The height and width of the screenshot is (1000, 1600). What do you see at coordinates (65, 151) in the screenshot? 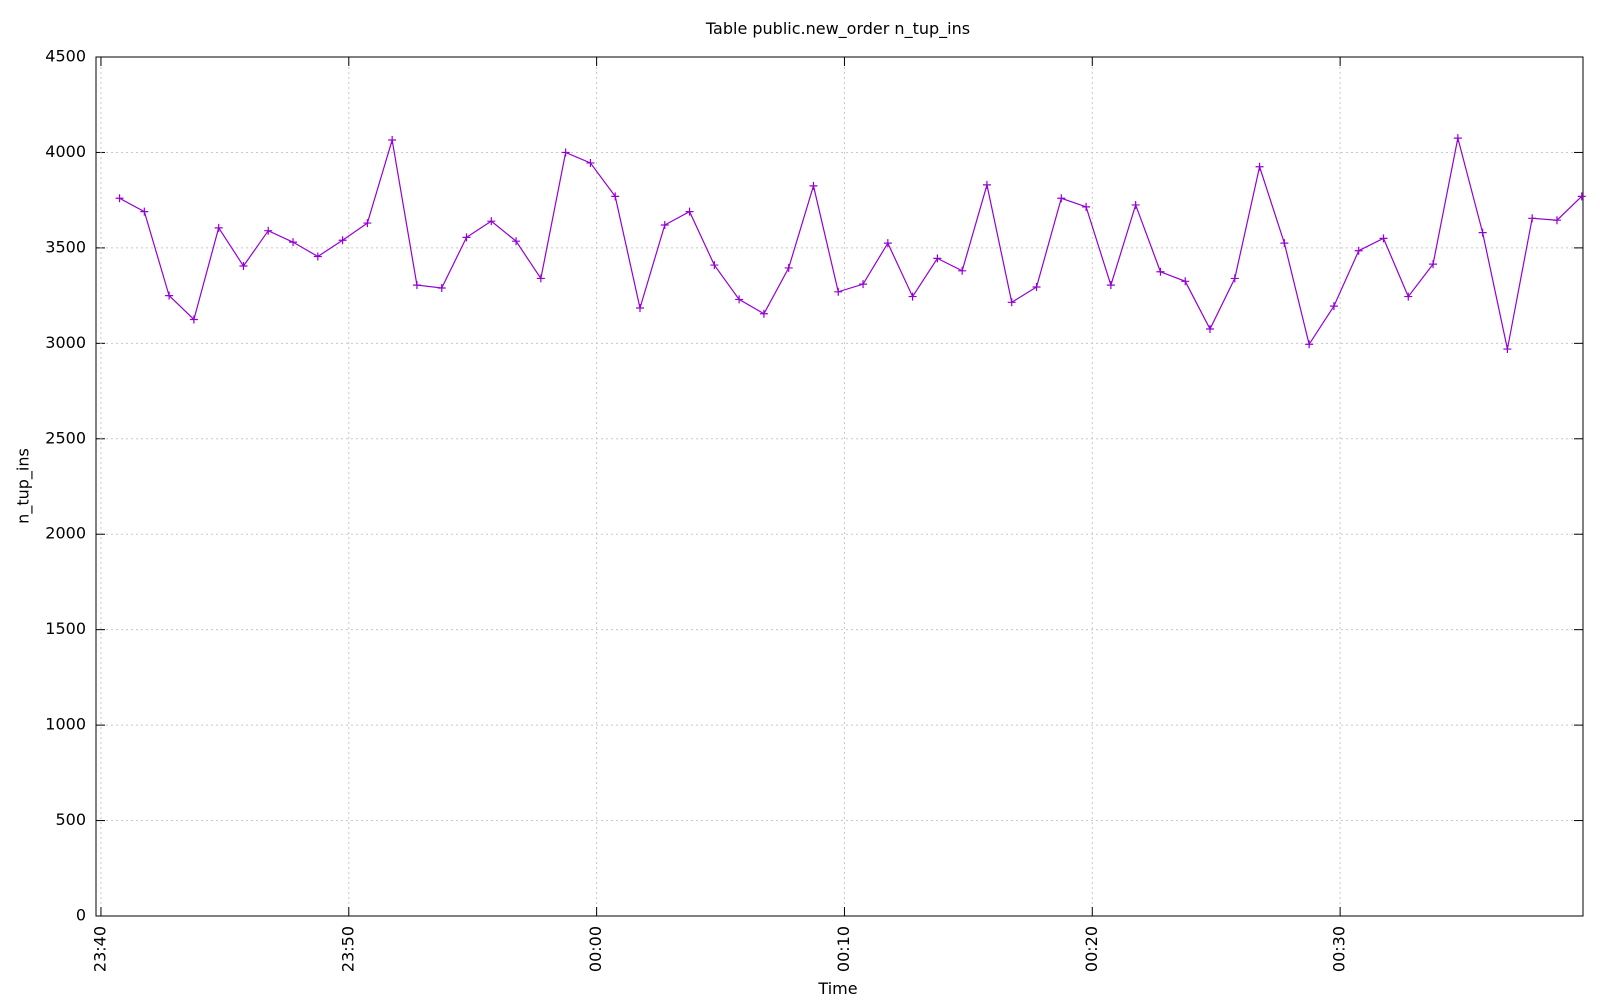
I see `y-tick-label: 4000` at bounding box center [65, 151].